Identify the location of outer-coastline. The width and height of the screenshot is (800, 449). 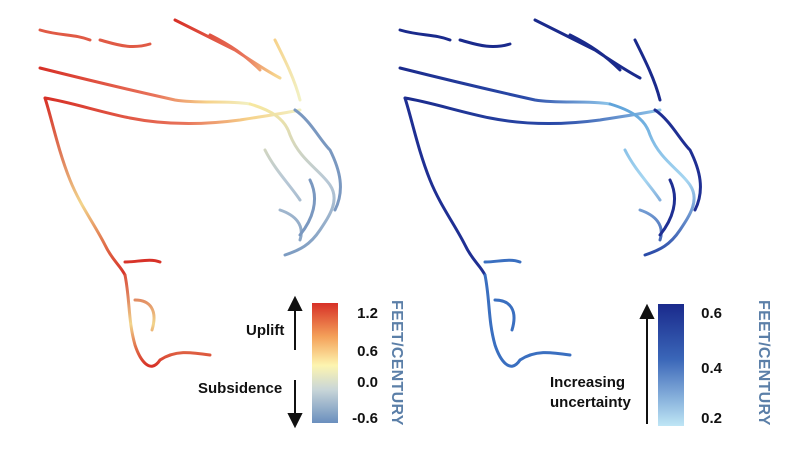
(85, 186).